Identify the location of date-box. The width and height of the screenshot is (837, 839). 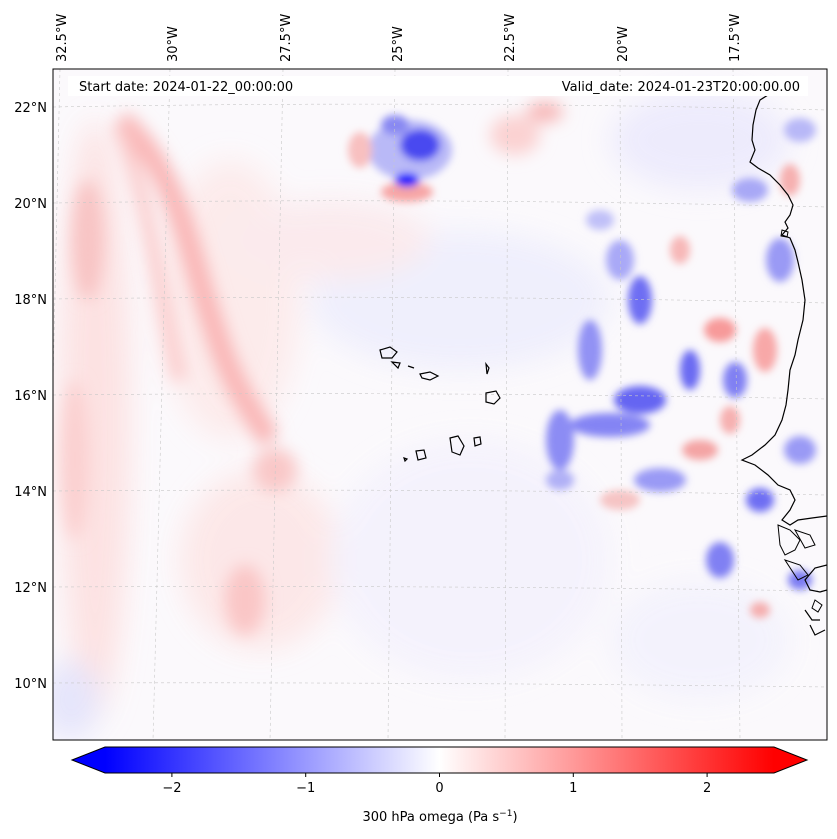
(438, 86).